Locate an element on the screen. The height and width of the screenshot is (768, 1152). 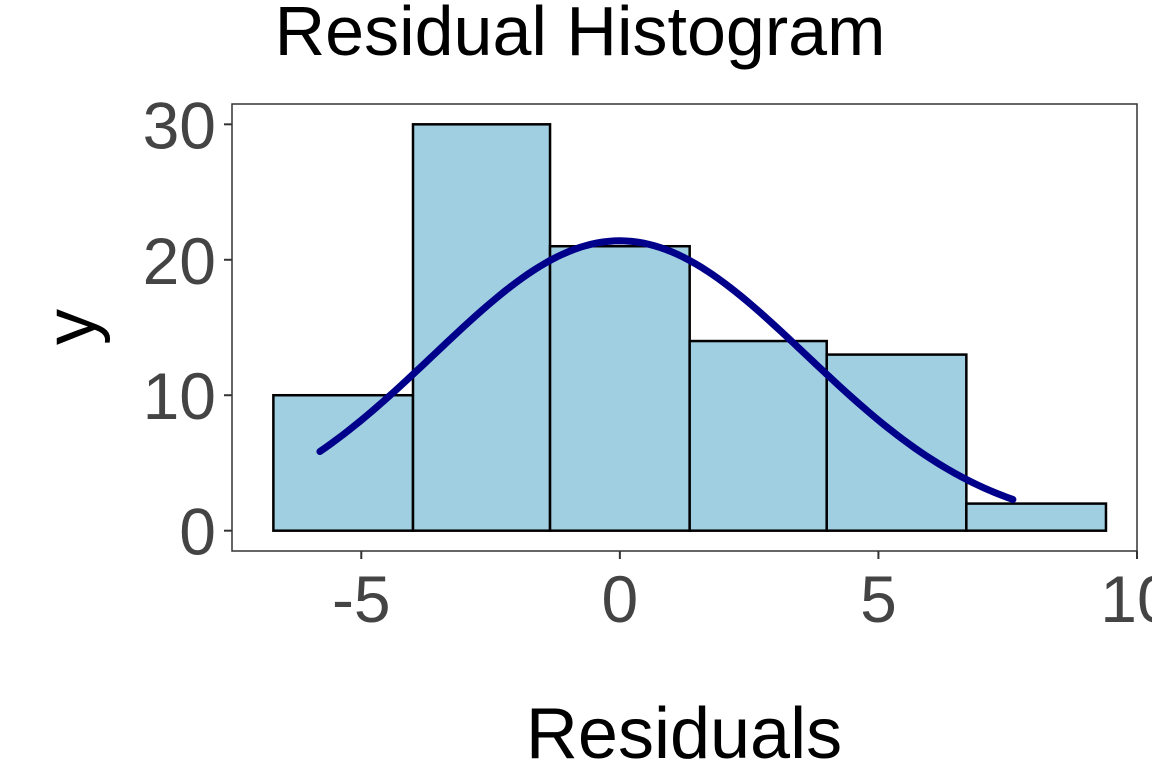
x-tick-label: 5 is located at coordinates (878, 599).